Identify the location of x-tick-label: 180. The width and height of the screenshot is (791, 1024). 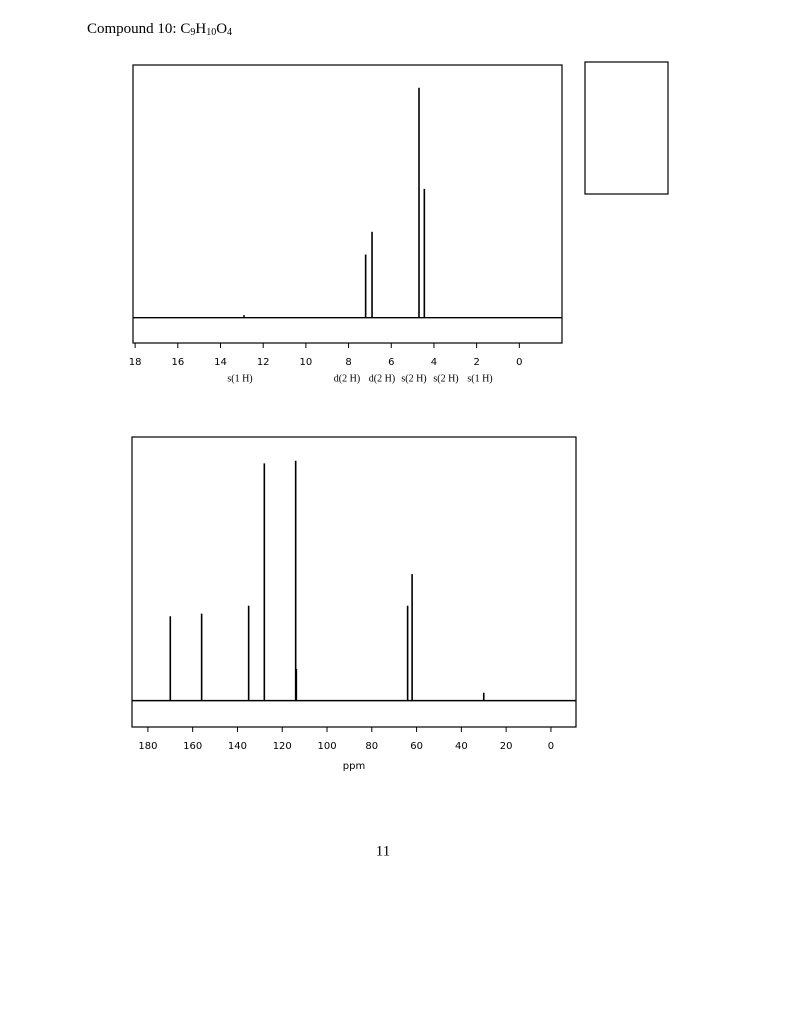
(147, 746).